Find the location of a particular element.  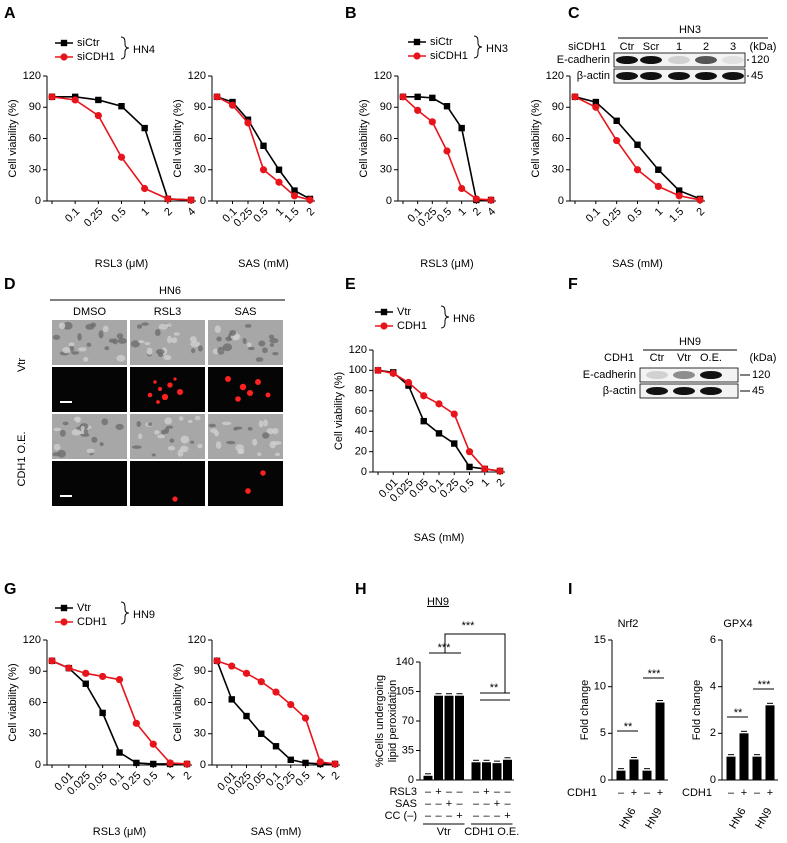

y-tick-label: 30 is located at coordinates (35, 734).